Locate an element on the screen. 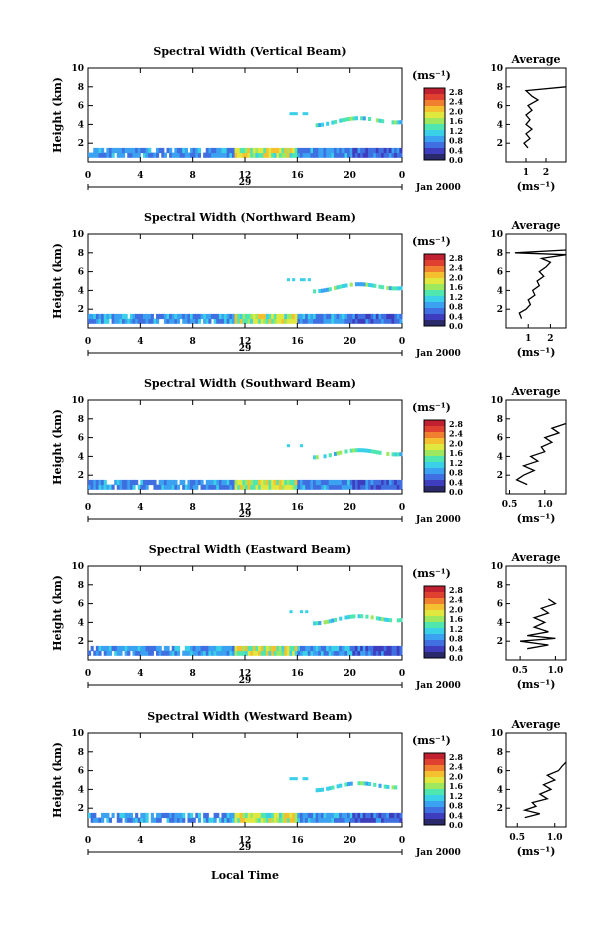  average-axes-box is located at coordinates (536, 115).